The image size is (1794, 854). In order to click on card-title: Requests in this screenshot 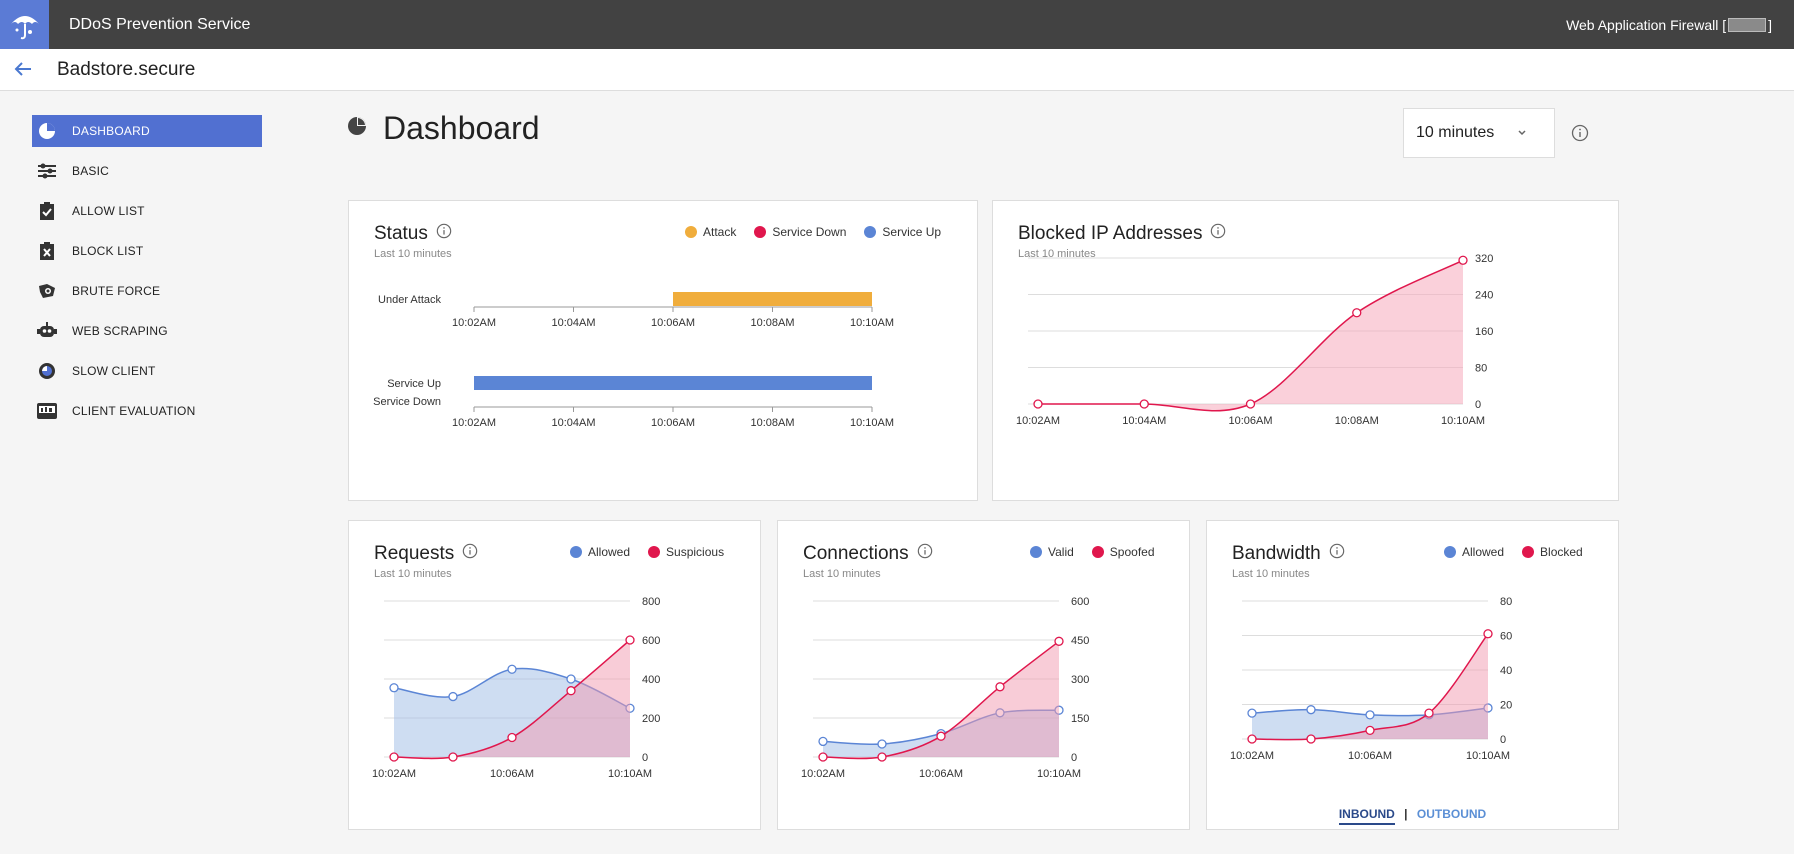, I will do `click(426, 554)`.